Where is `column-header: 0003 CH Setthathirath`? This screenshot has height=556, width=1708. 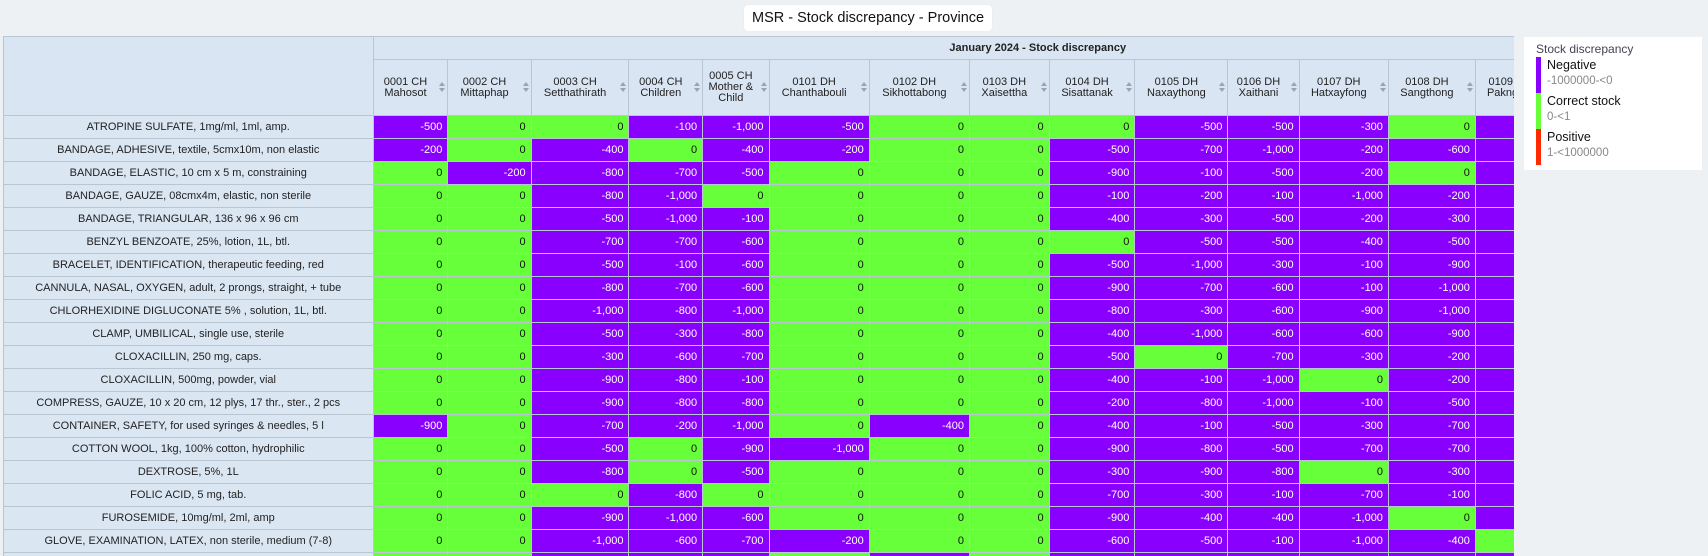
column-header: 0003 CH Setthathirath is located at coordinates (580, 87).